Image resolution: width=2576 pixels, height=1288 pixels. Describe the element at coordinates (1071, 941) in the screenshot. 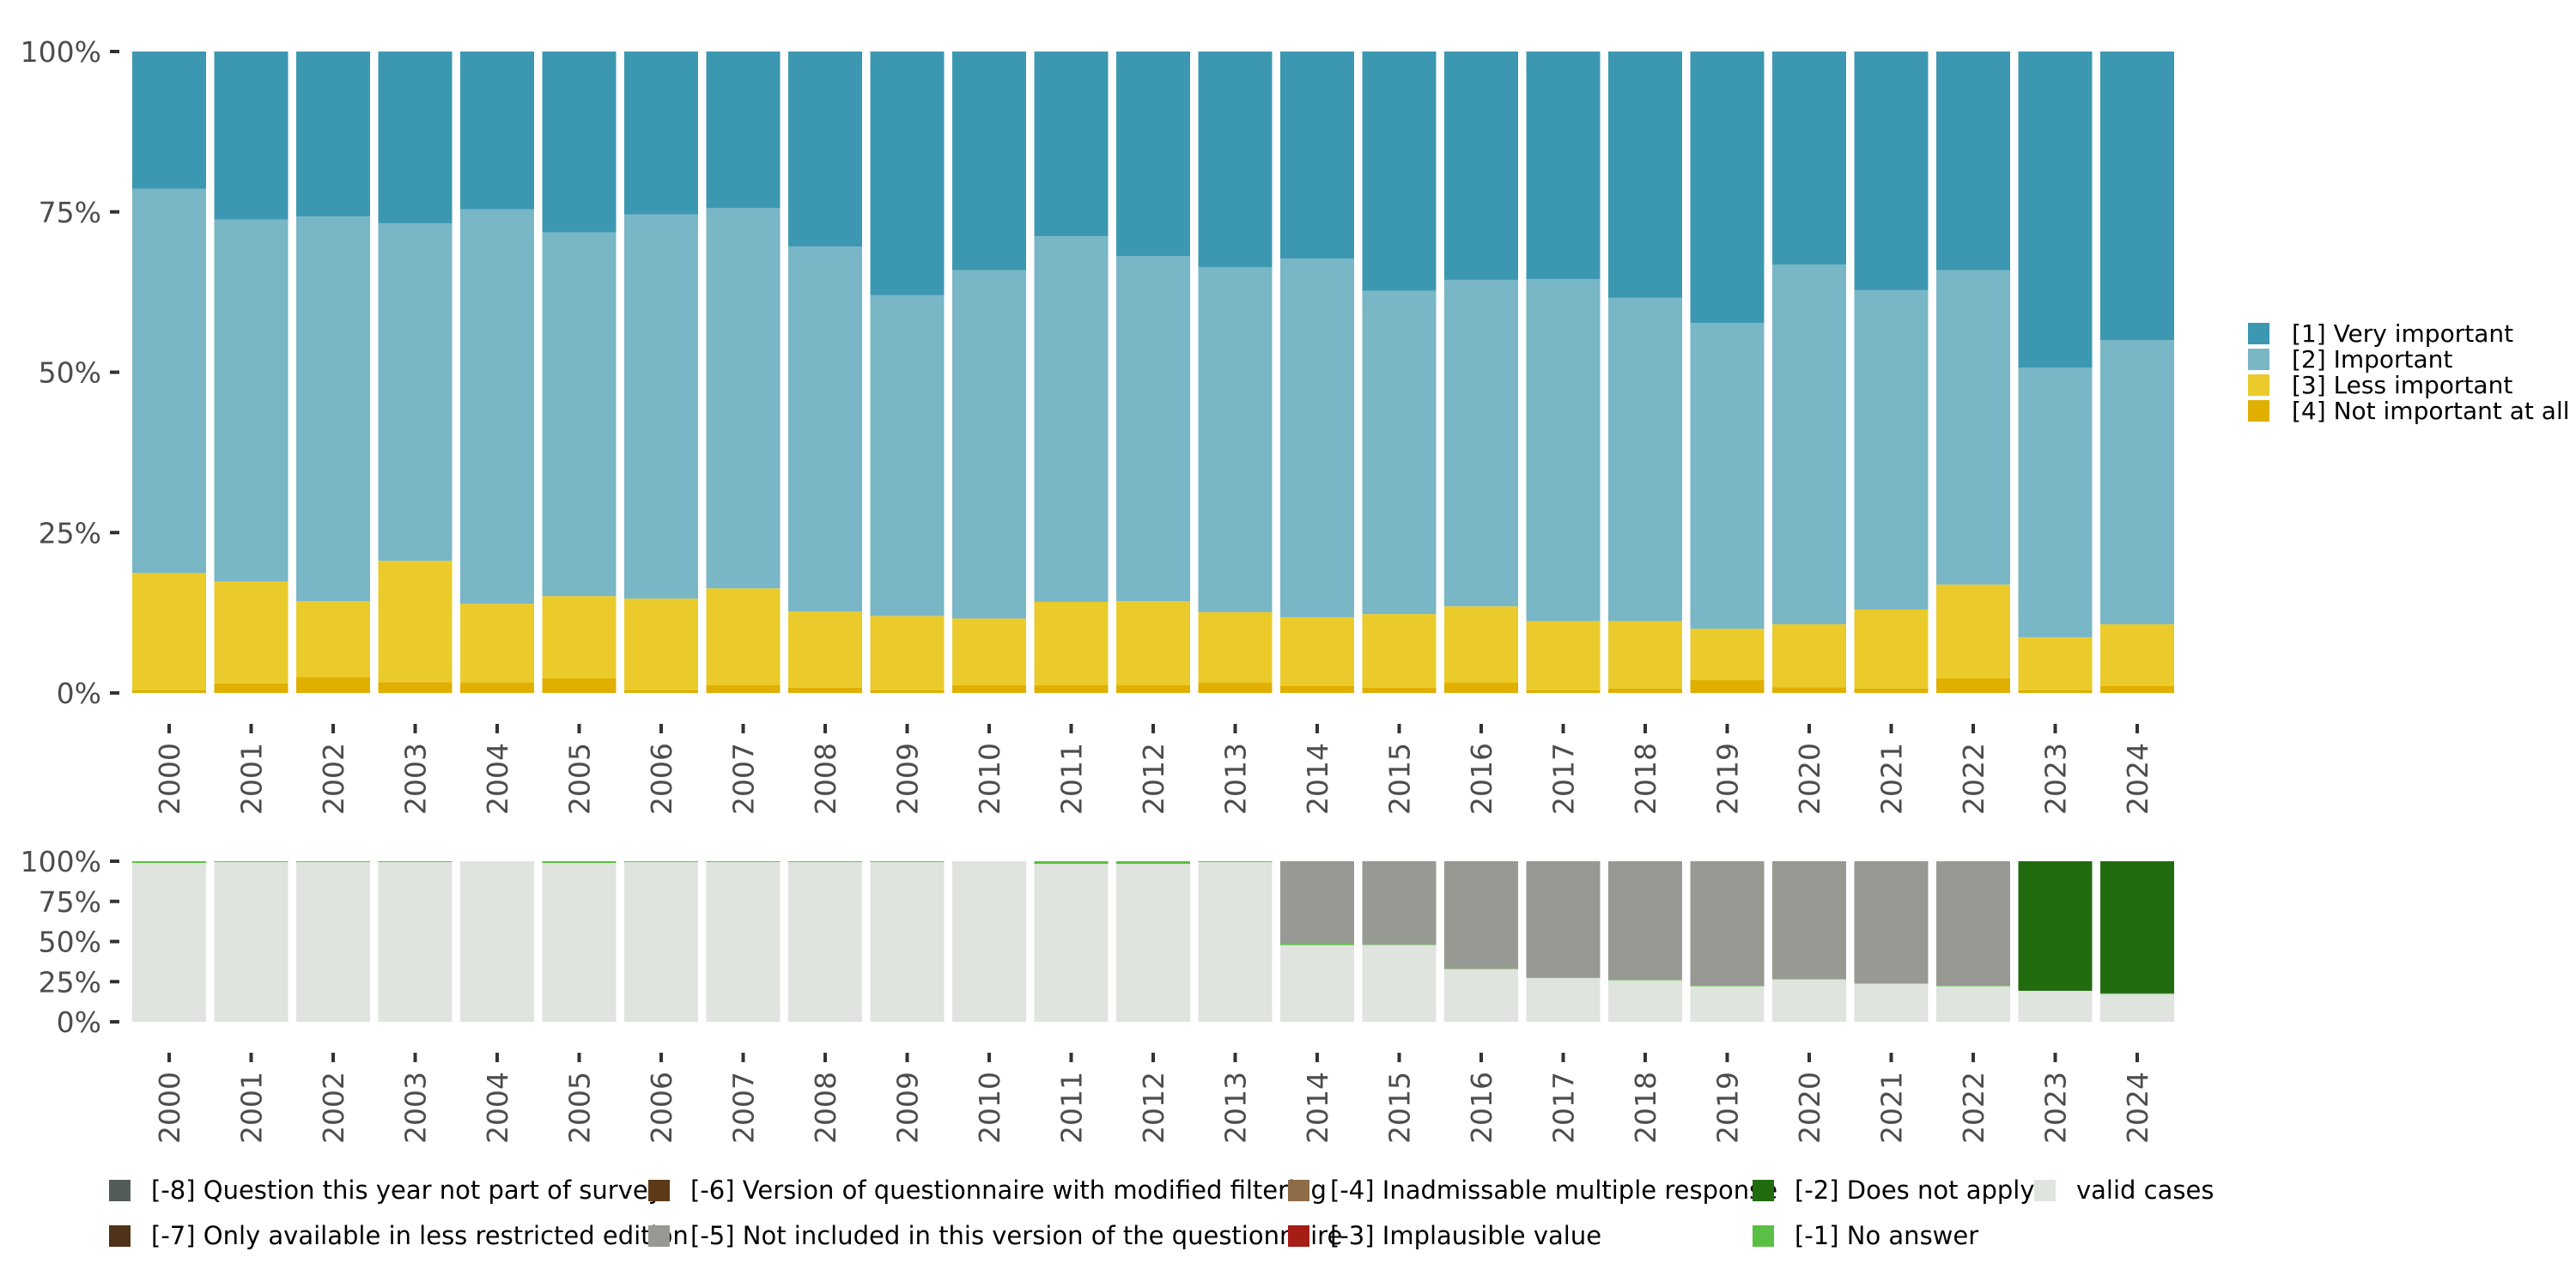

I see `bar-stack-2011` at that location.